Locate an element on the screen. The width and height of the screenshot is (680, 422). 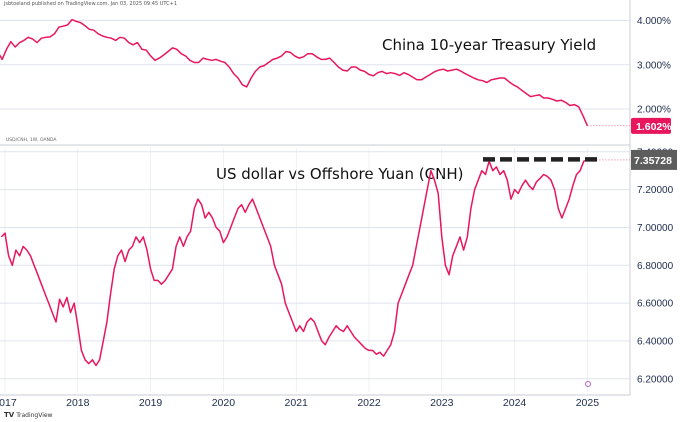
last-value-badge-bg-fx is located at coordinates (654, 159).